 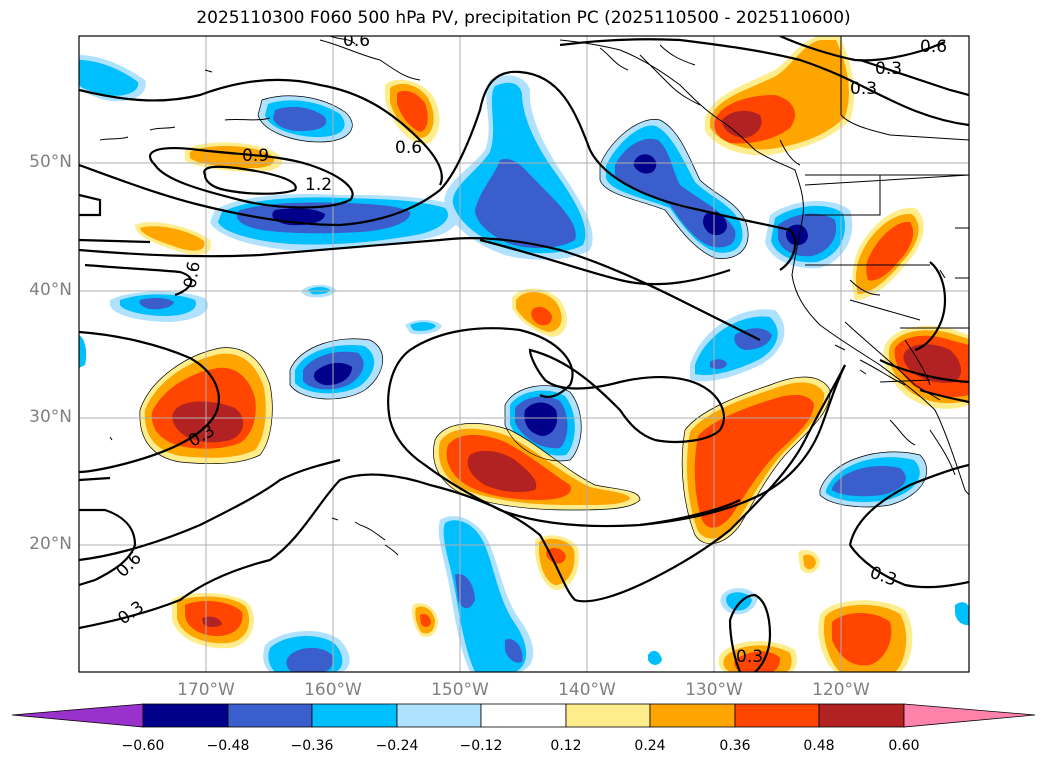 What do you see at coordinates (969, 715) in the screenshot?
I see `colorbar-extend-max` at bounding box center [969, 715].